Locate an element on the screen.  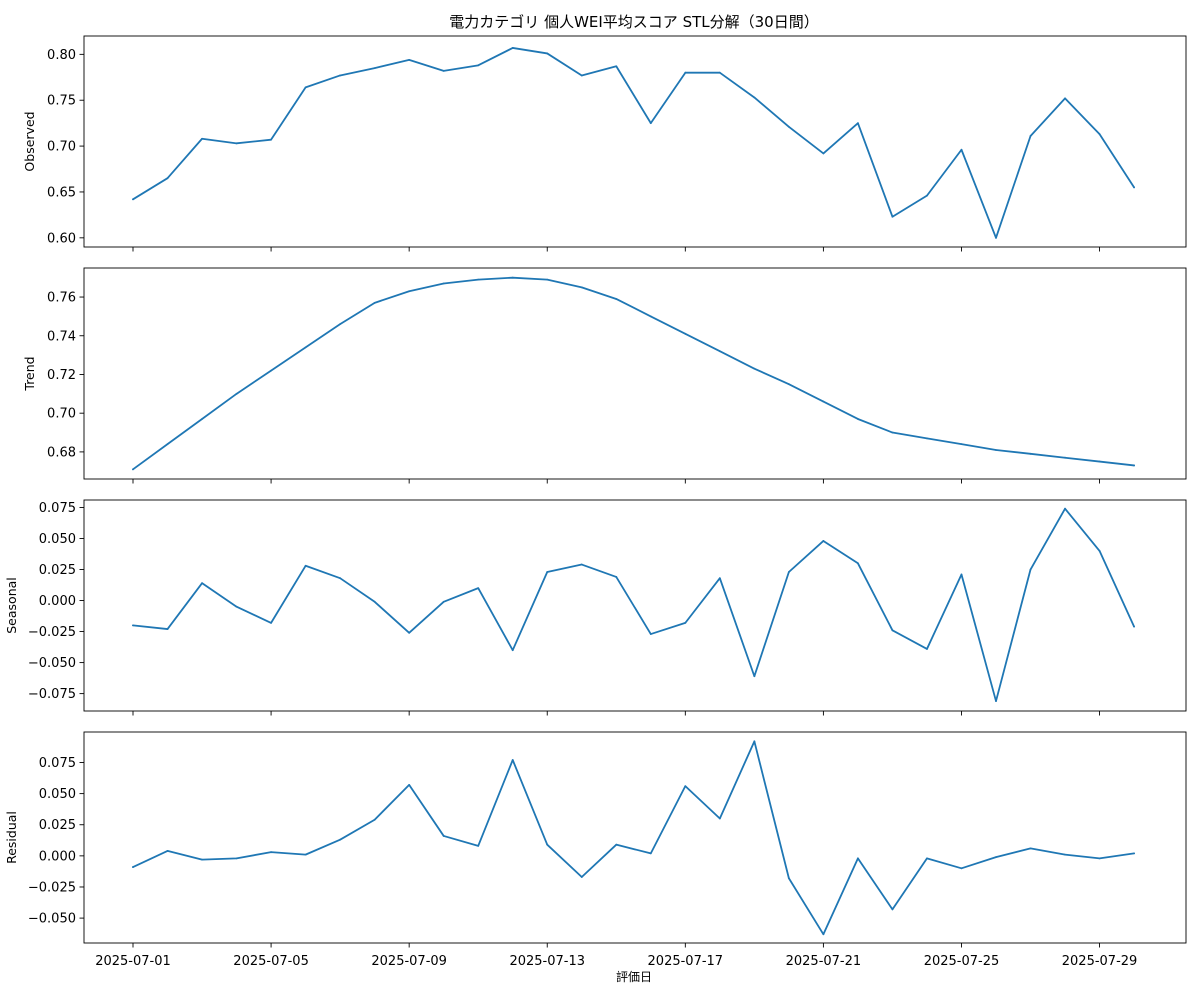
y-tick-label: 0.075 is located at coordinates (57, 508).